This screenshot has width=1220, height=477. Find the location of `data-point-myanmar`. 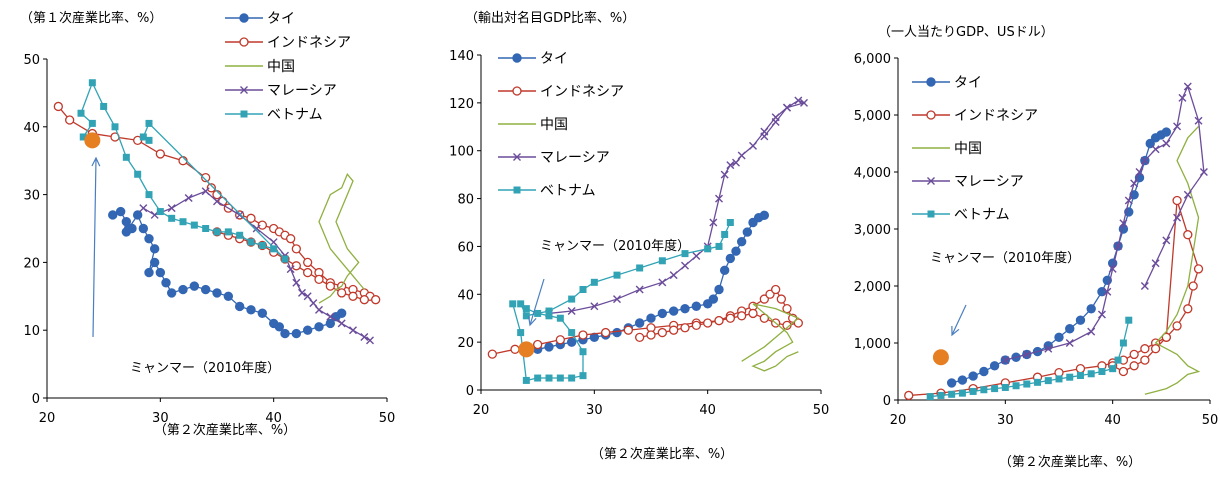

data-point-myanmar is located at coordinates (92, 140).